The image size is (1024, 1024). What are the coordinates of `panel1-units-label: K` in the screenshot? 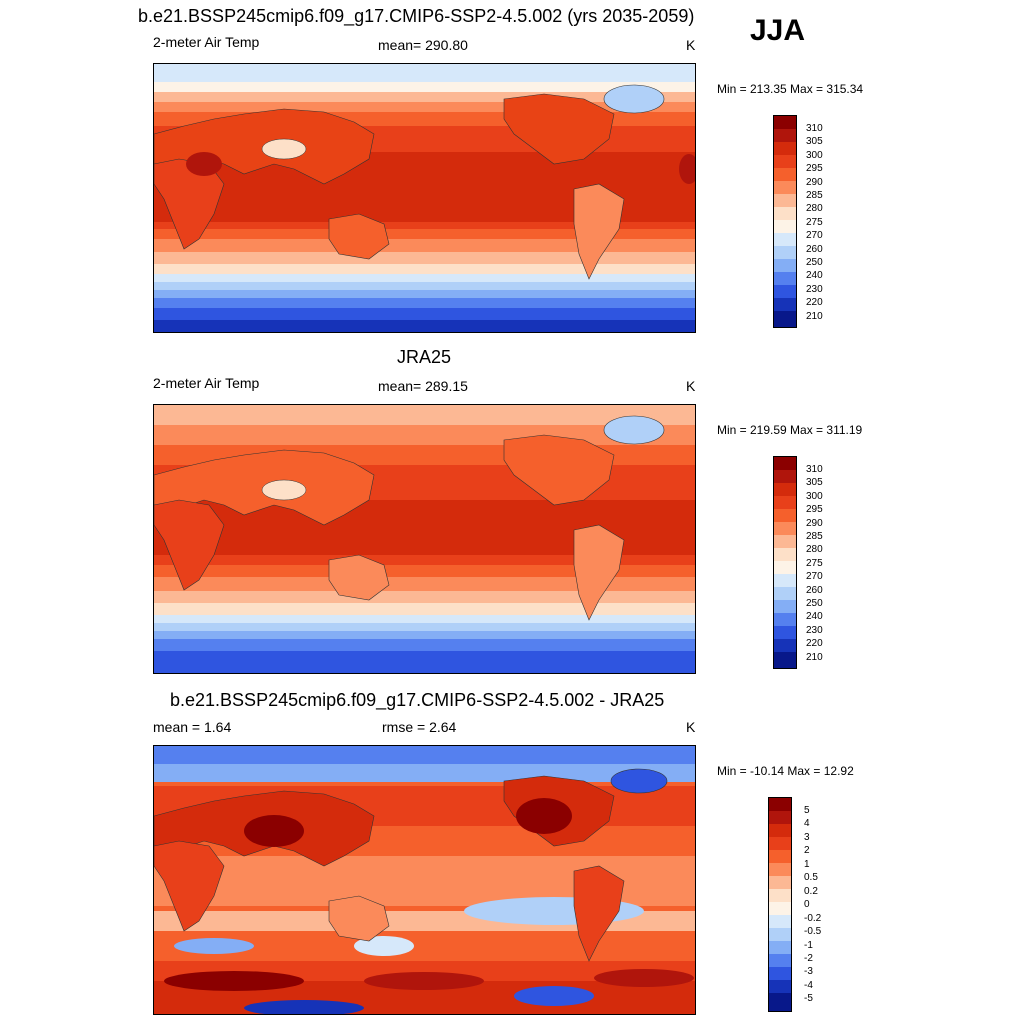 It's located at (691, 45).